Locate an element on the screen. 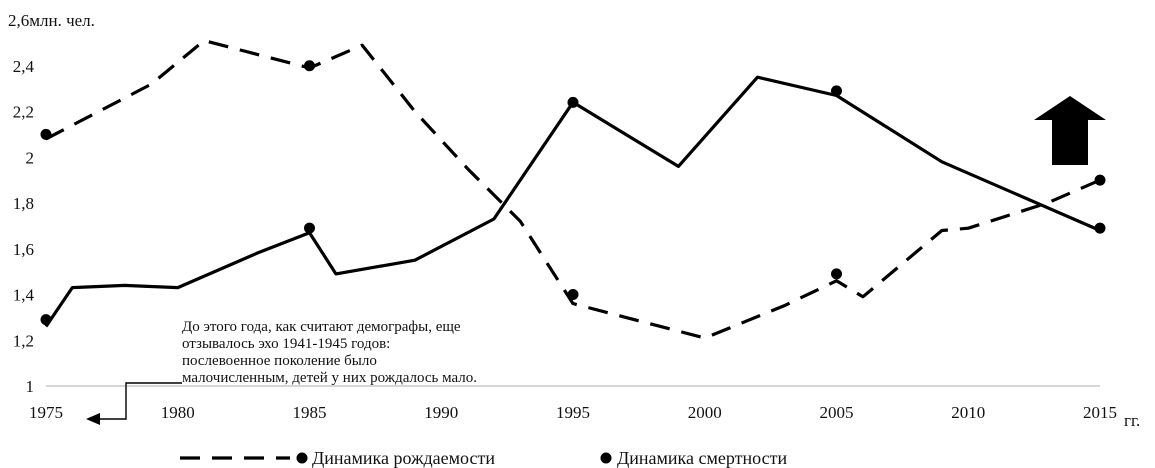  x-tick-label: 1995 is located at coordinates (573, 412).